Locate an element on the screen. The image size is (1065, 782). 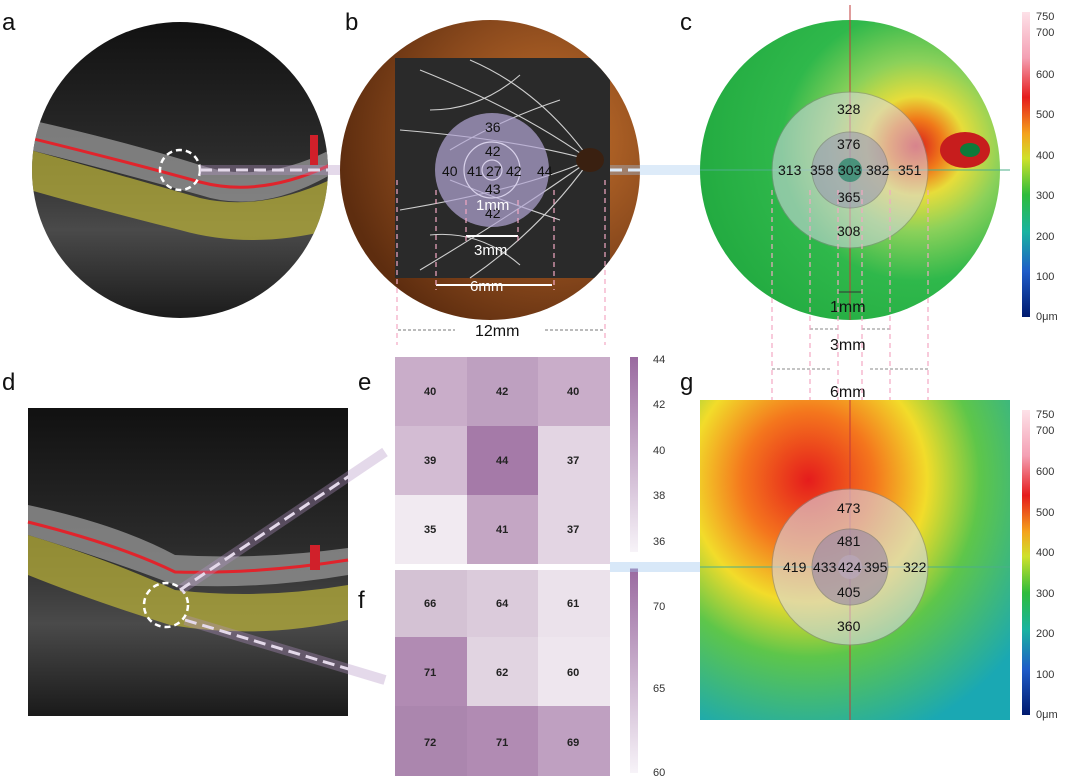
f-cell-7: 71 is located at coordinates (502, 743).